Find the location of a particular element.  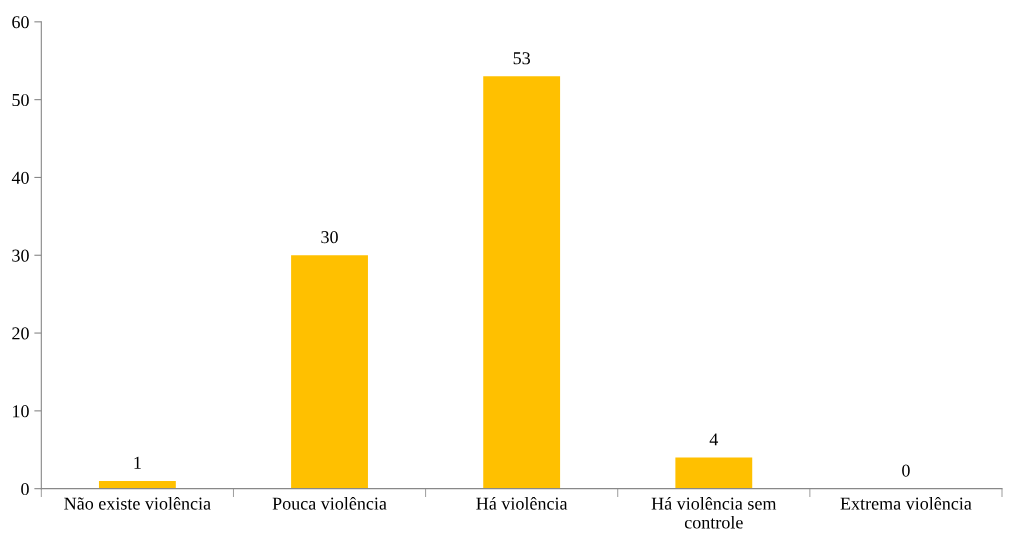

x-tick-label: Não existe violência is located at coordinates (137, 503).